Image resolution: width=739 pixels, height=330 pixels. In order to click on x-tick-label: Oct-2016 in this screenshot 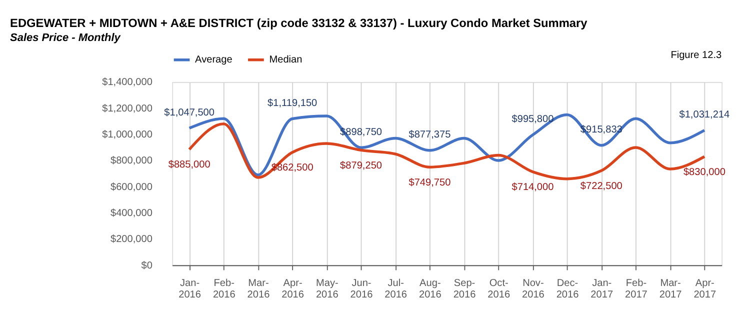, I will do `click(499, 289)`.